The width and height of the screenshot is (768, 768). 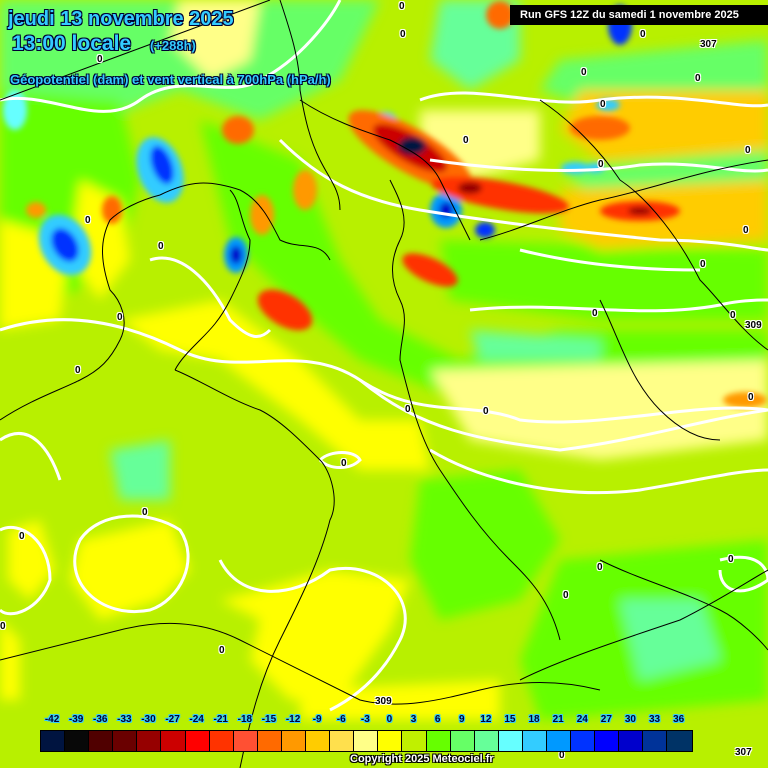 What do you see at coordinates (100, 719) in the screenshot?
I see `colorbar-tick: -36` at bounding box center [100, 719].